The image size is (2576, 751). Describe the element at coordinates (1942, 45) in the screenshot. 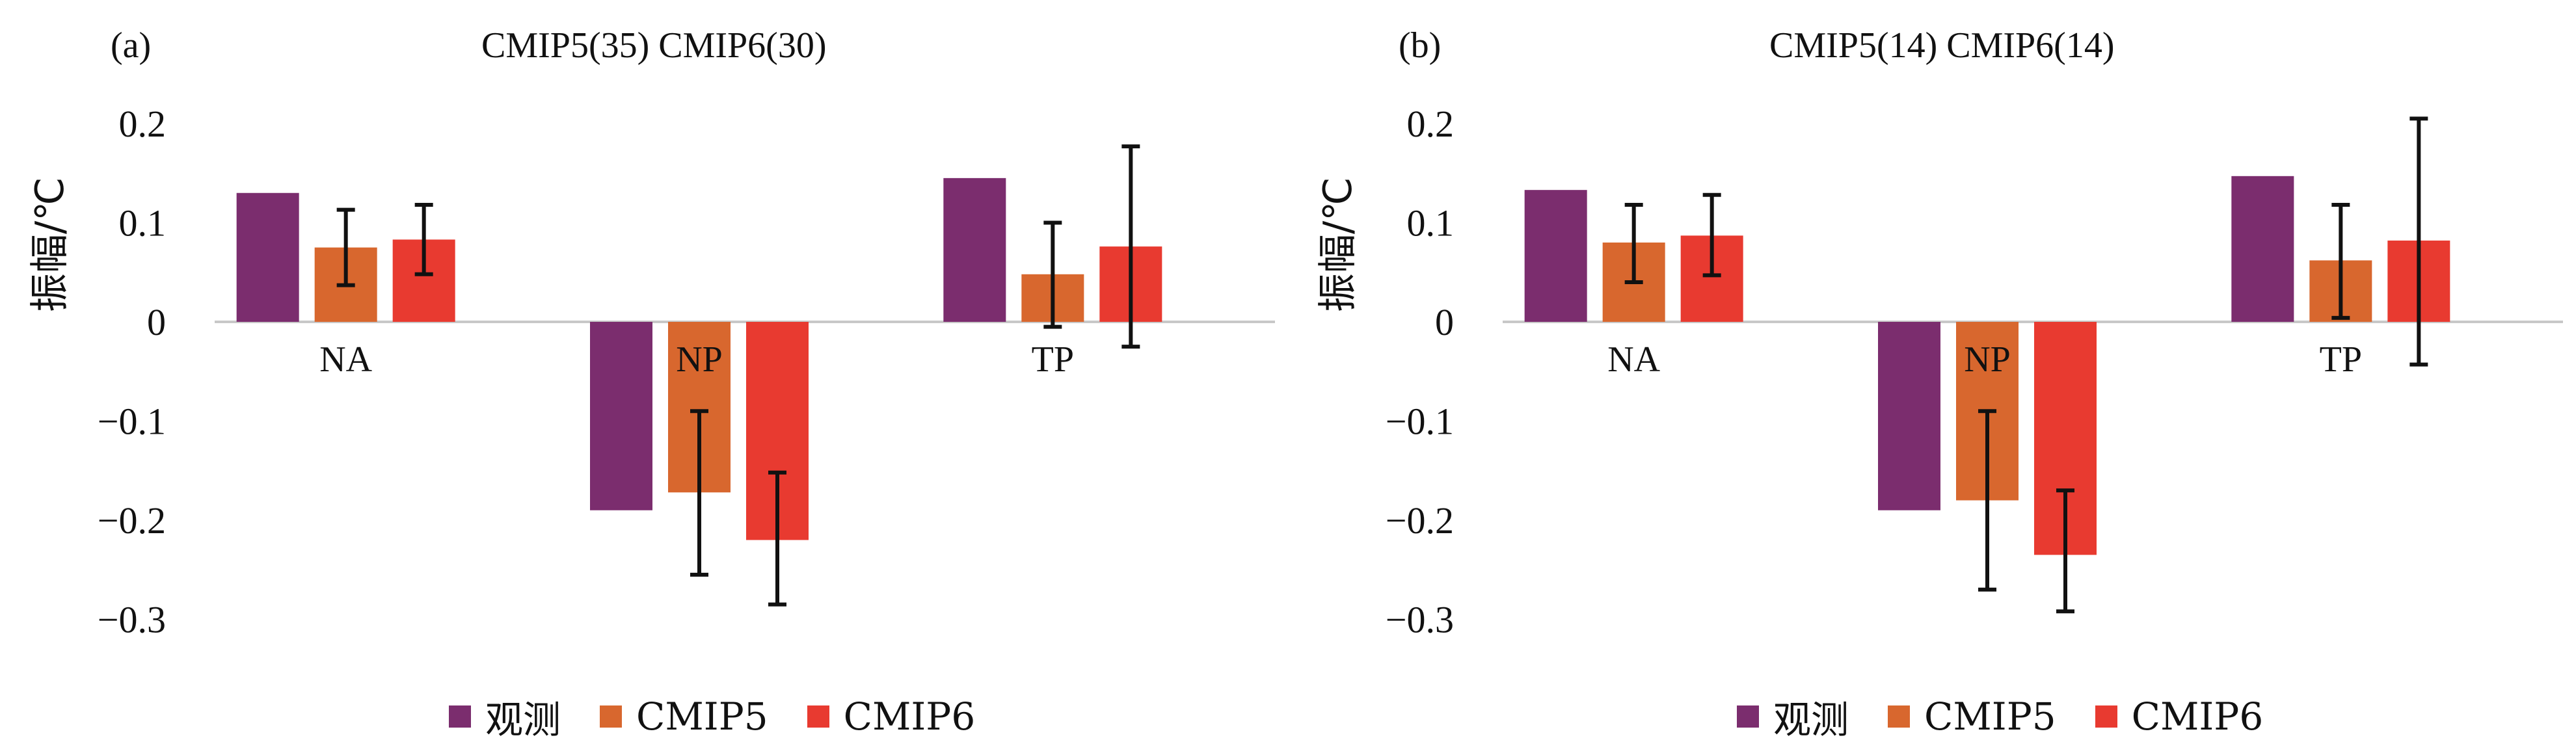

I see `chart-title: CMIP5(14) CMIP6(14)` at that location.